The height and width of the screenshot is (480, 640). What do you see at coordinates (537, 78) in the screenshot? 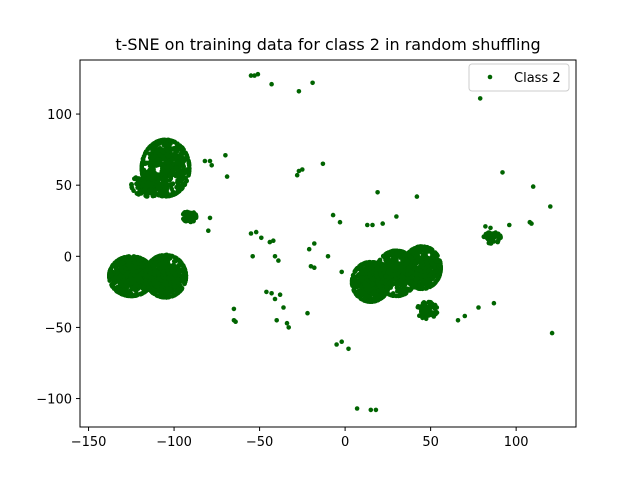
I see `legend-label: Class 2` at bounding box center [537, 78].